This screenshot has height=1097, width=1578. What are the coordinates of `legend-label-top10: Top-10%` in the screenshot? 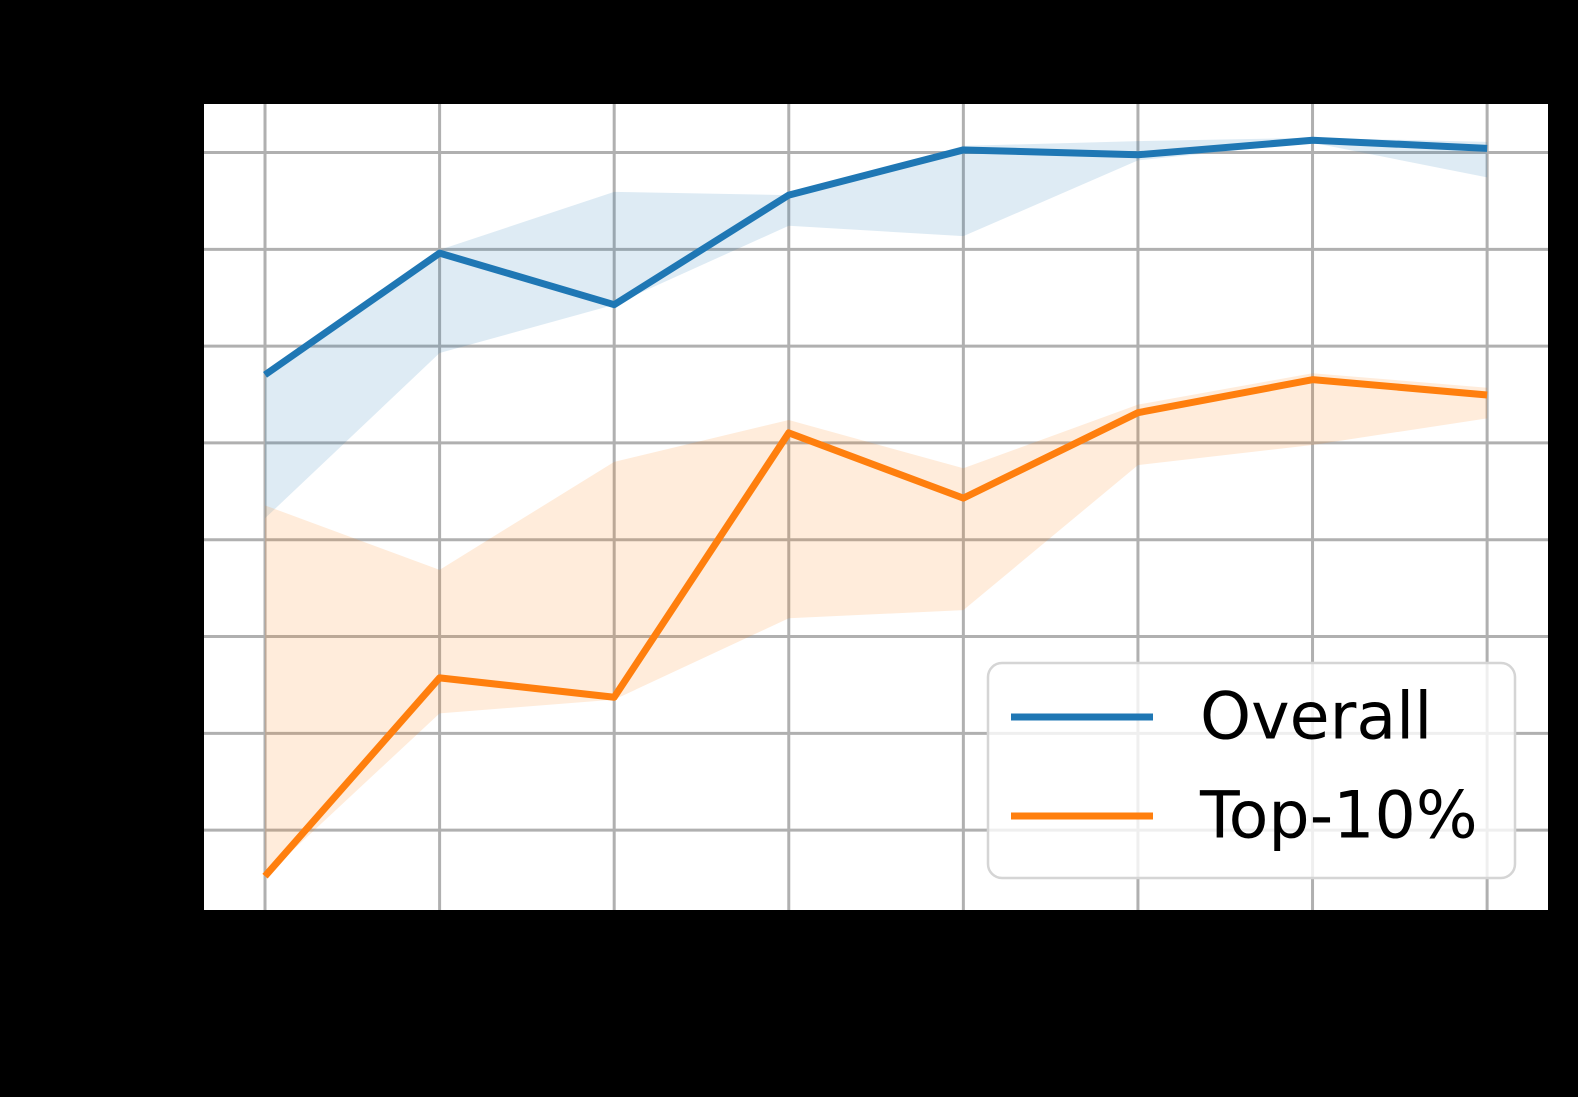 It's located at (1338, 816).